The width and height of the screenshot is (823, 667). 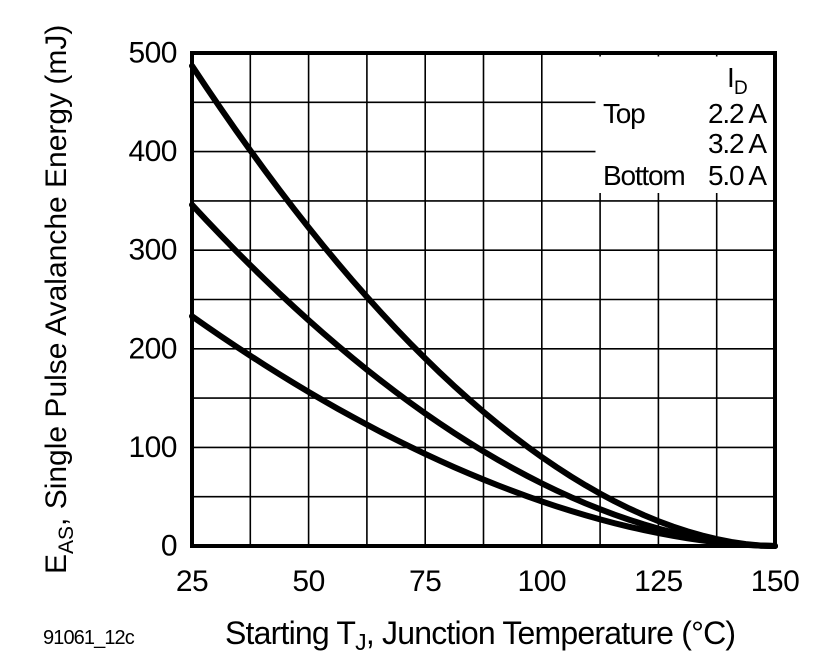 I want to click on svg-text: 300, so click(x=152, y=250).